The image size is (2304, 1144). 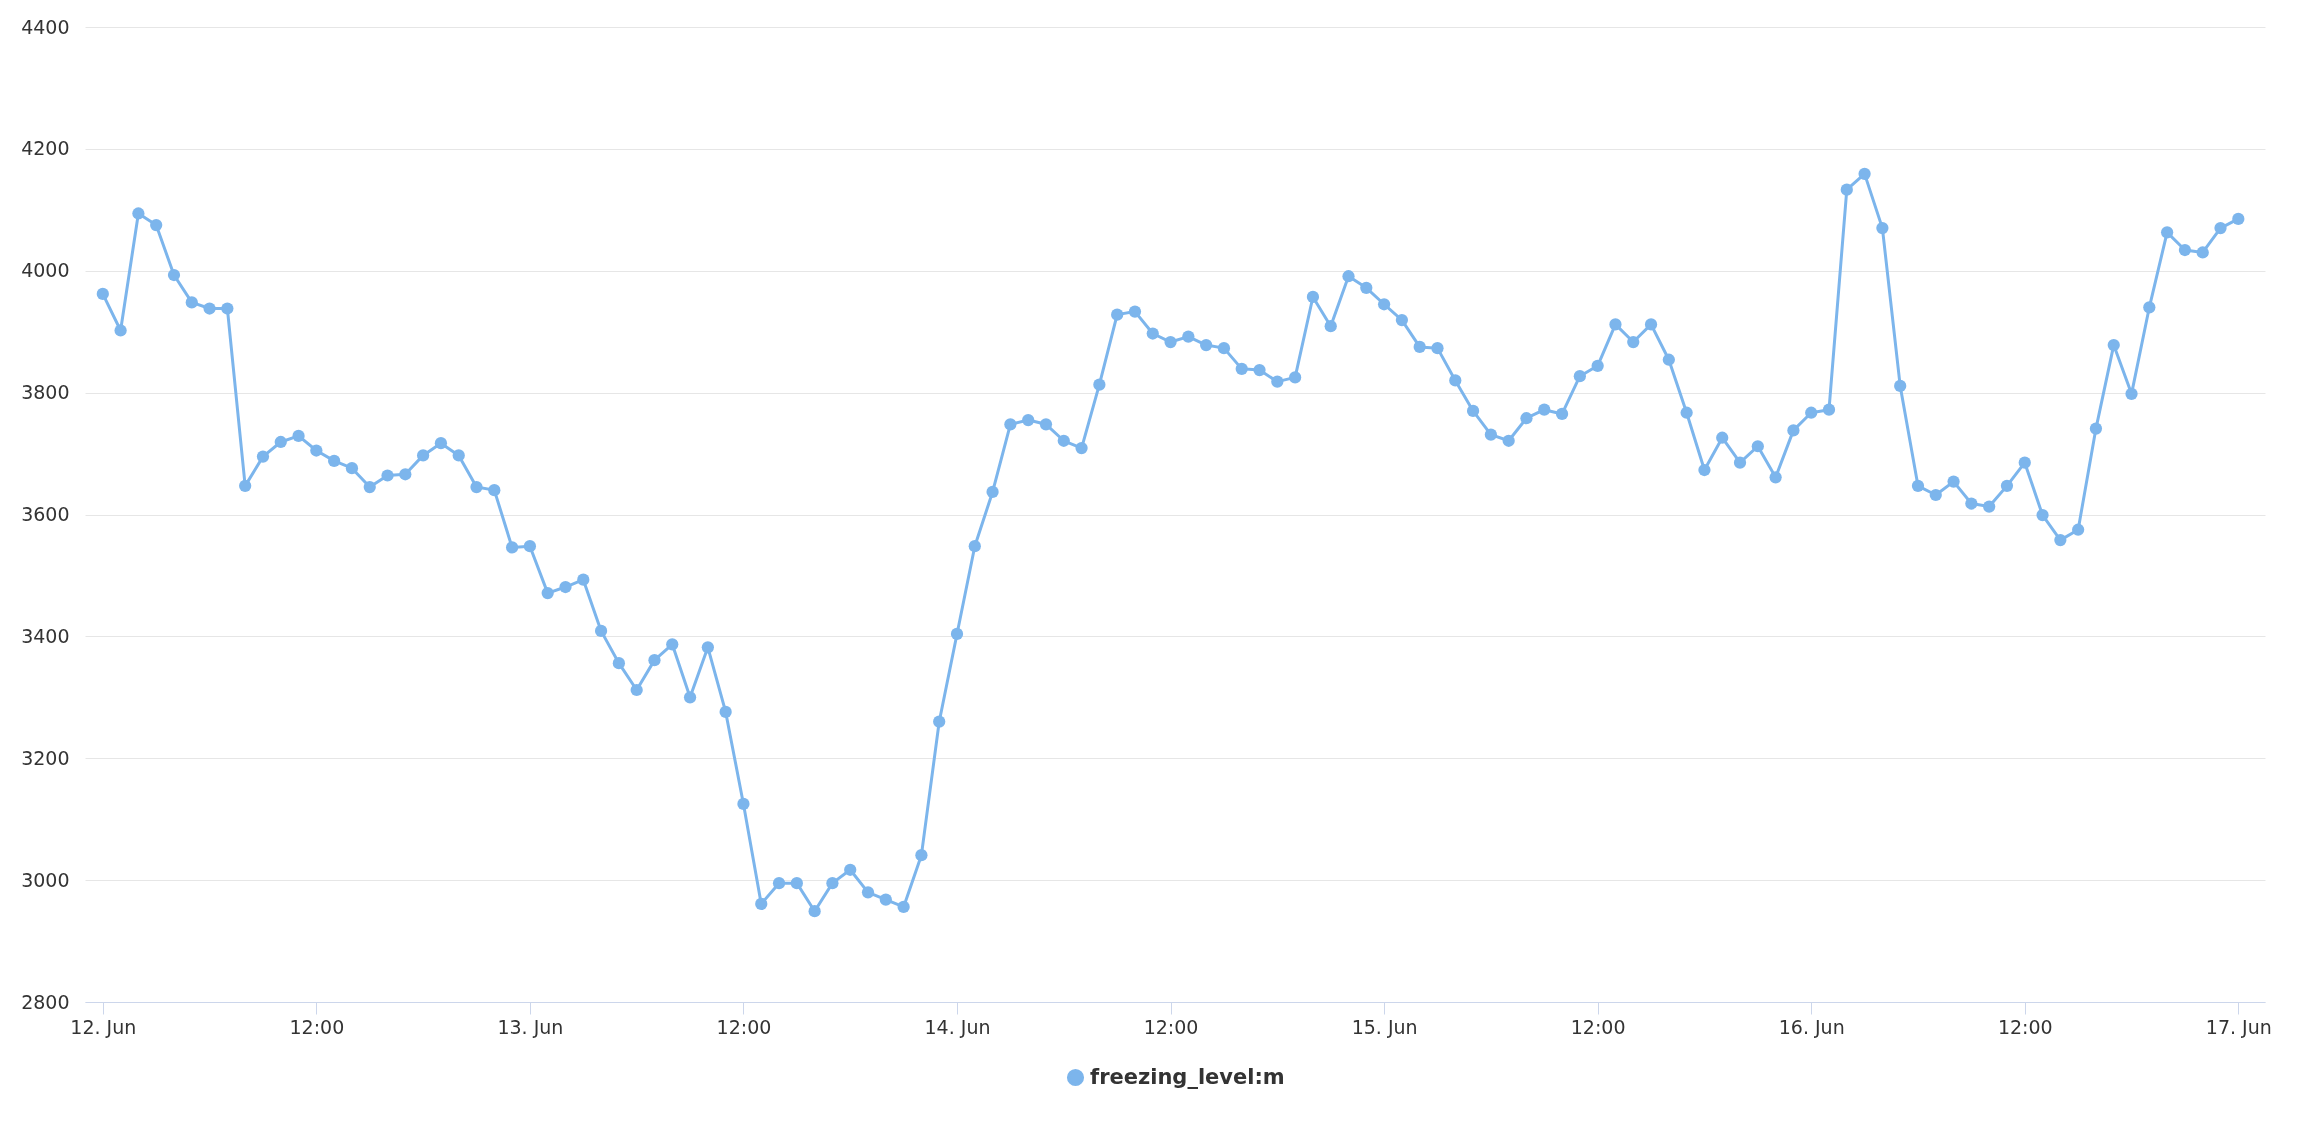 What do you see at coordinates (45, 757) in the screenshot?
I see `y-tick-label: 3200` at bounding box center [45, 757].